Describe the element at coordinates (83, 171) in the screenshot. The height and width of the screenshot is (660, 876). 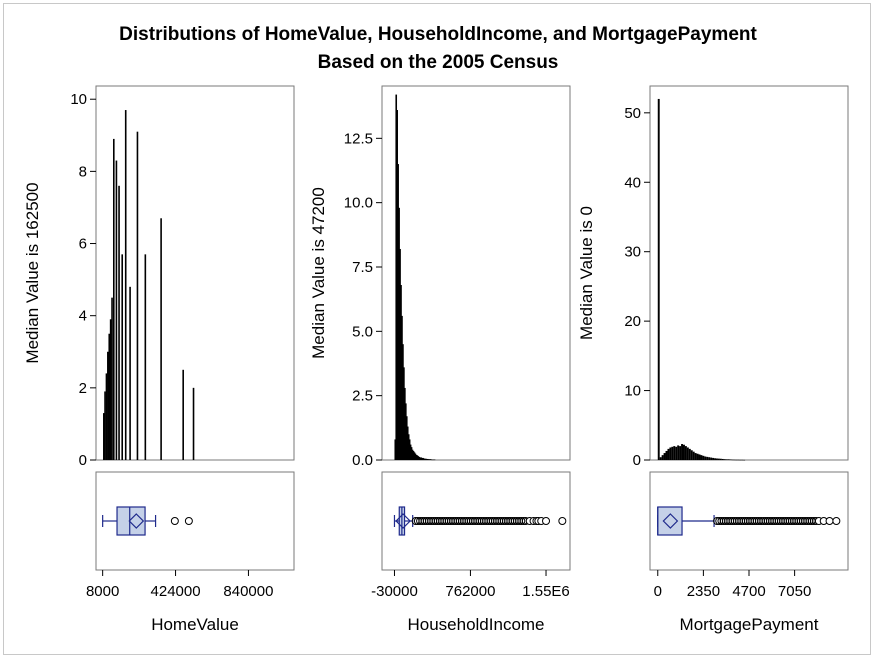
I see `y-tick-label: 8` at that location.